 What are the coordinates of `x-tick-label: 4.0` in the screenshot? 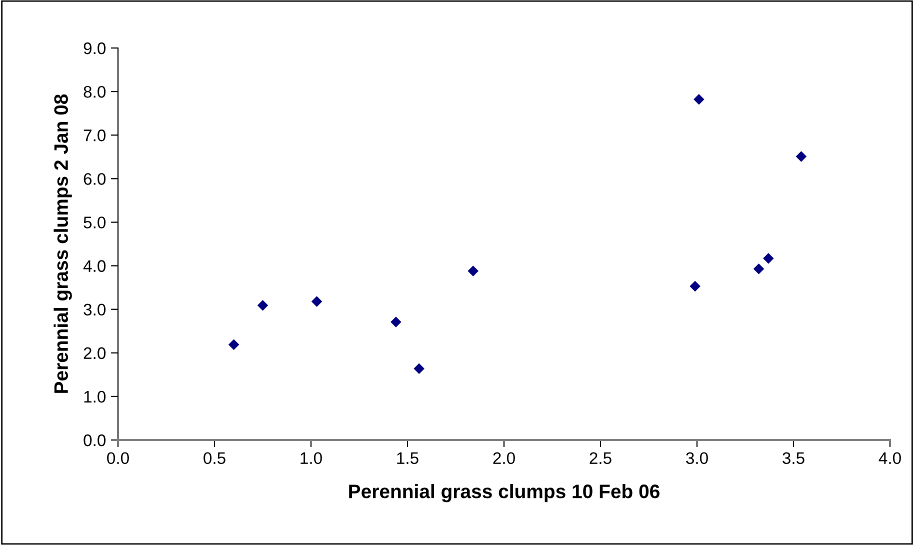 It's located at (889, 458).